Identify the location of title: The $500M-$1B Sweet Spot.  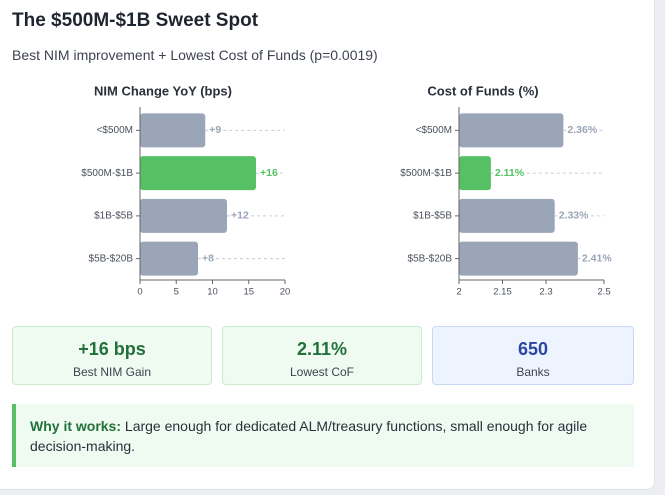
(135, 20).